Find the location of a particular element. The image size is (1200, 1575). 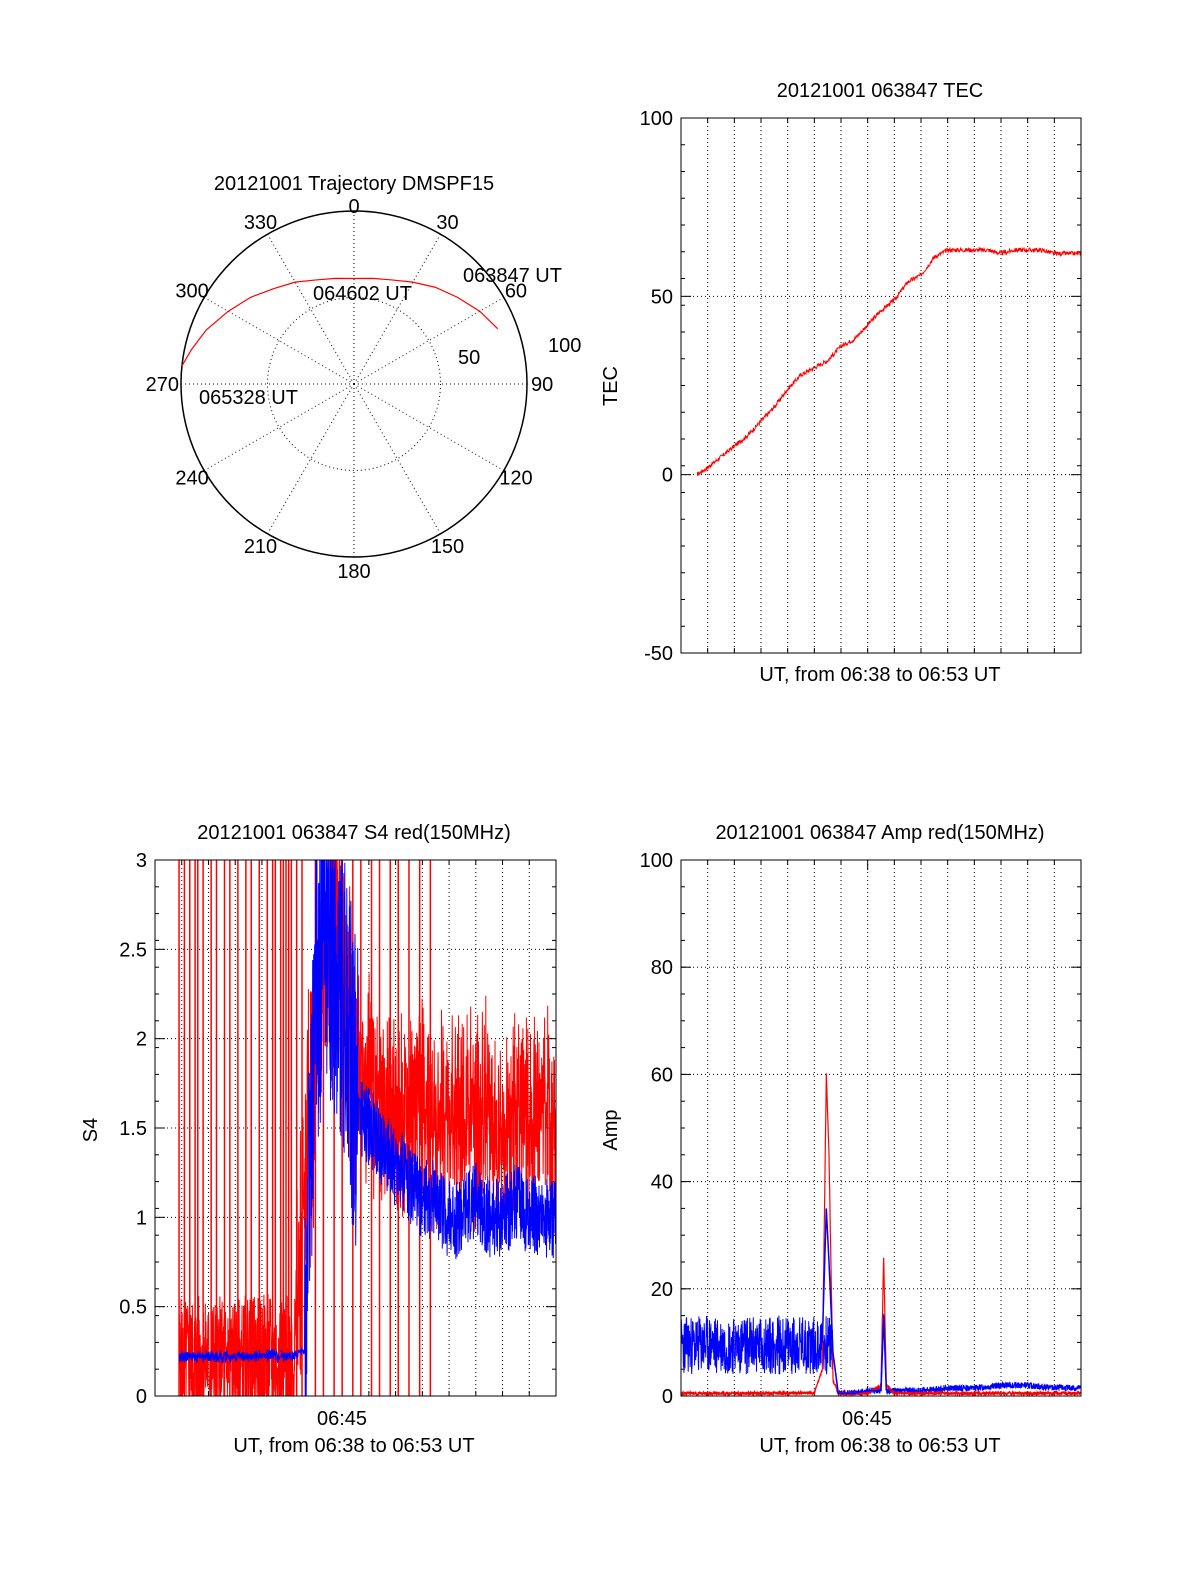

amp-ytick-label: 100 is located at coordinates (656, 861).